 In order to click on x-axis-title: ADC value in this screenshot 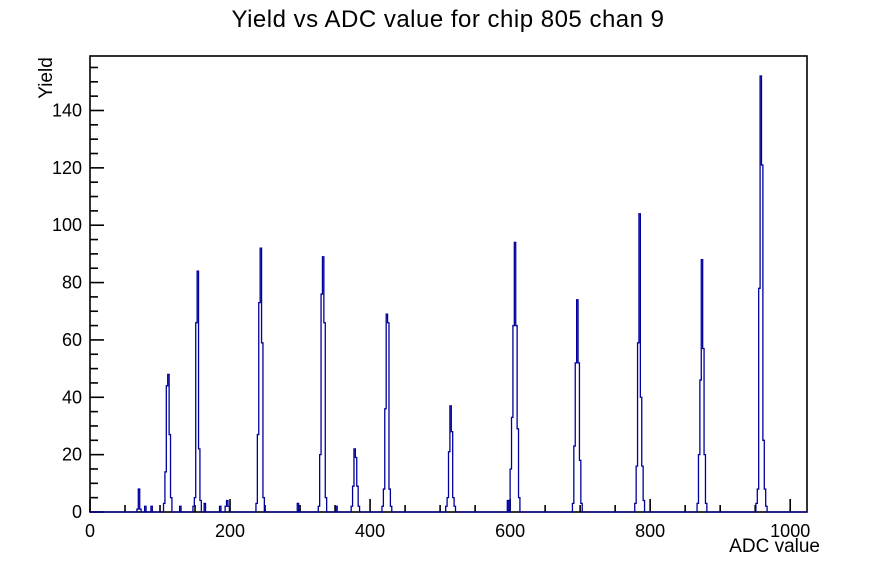, I will do `click(774, 546)`.